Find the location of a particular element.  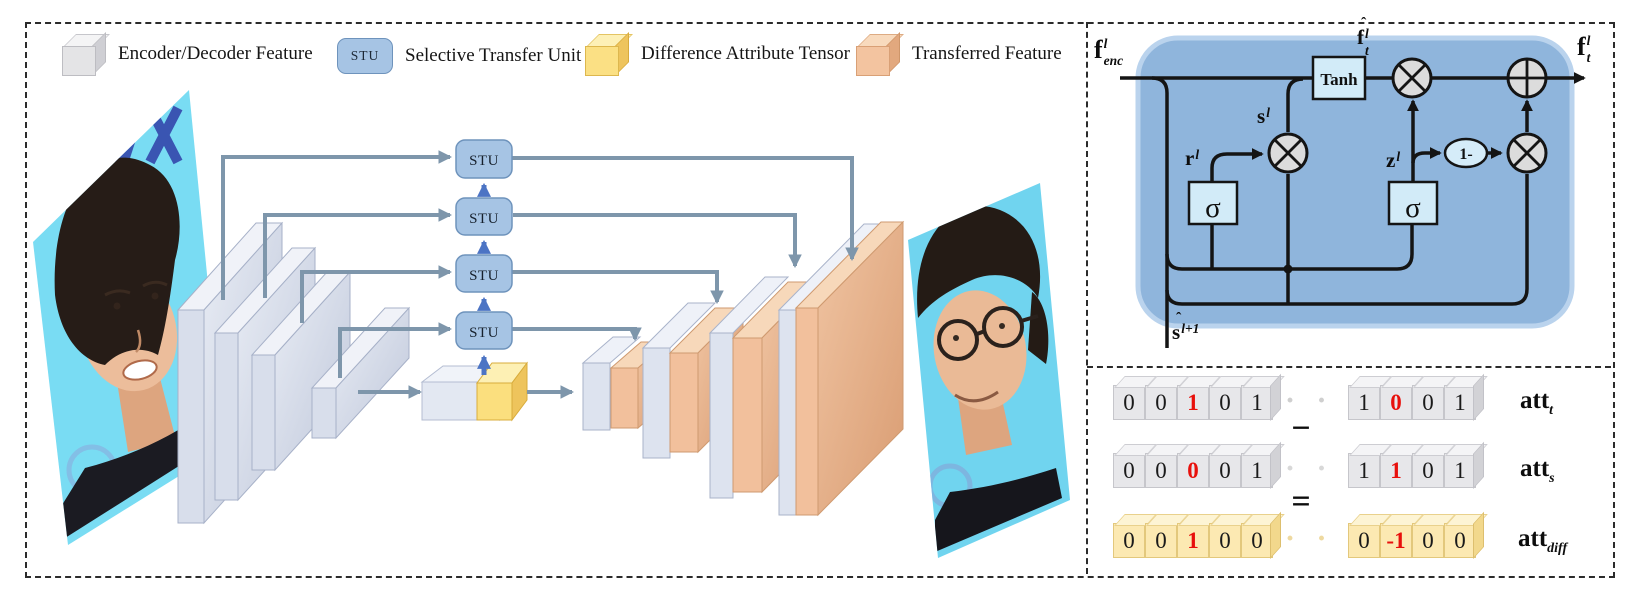

att-s-right-cells: 1 1 0 1 is located at coordinates (1418, 465).